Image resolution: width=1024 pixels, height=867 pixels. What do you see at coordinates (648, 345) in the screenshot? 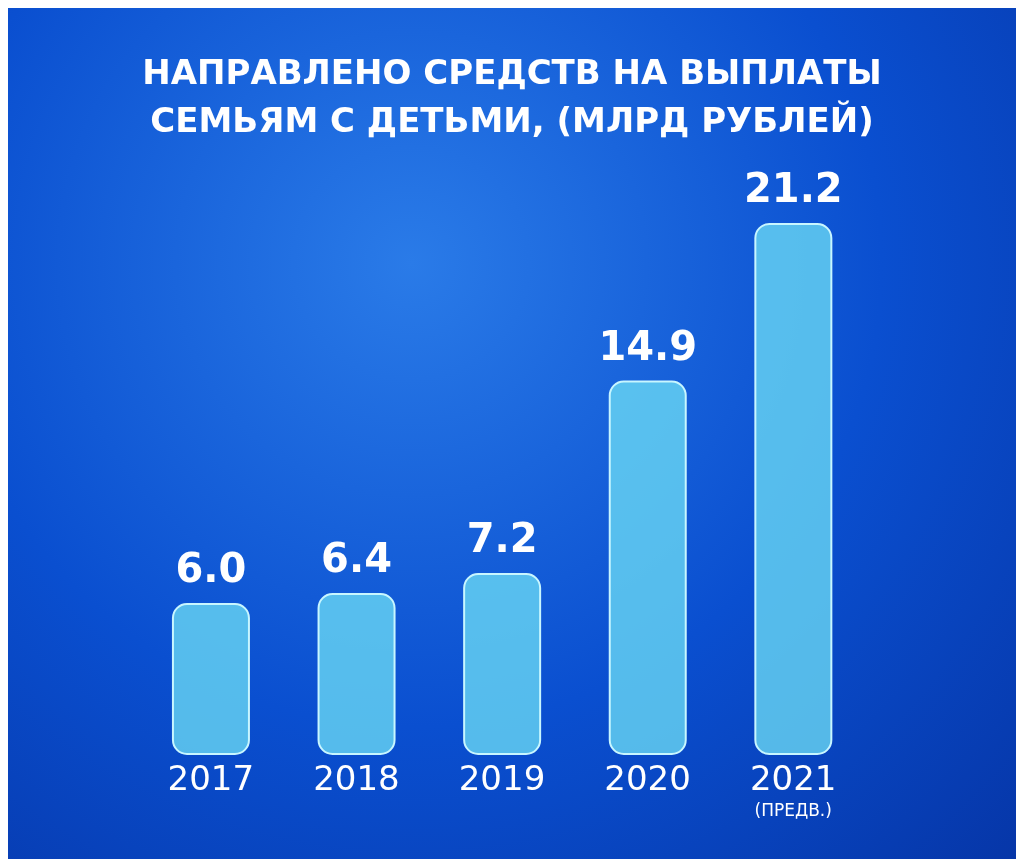
I see `data-label: 14.9` at bounding box center [648, 345].